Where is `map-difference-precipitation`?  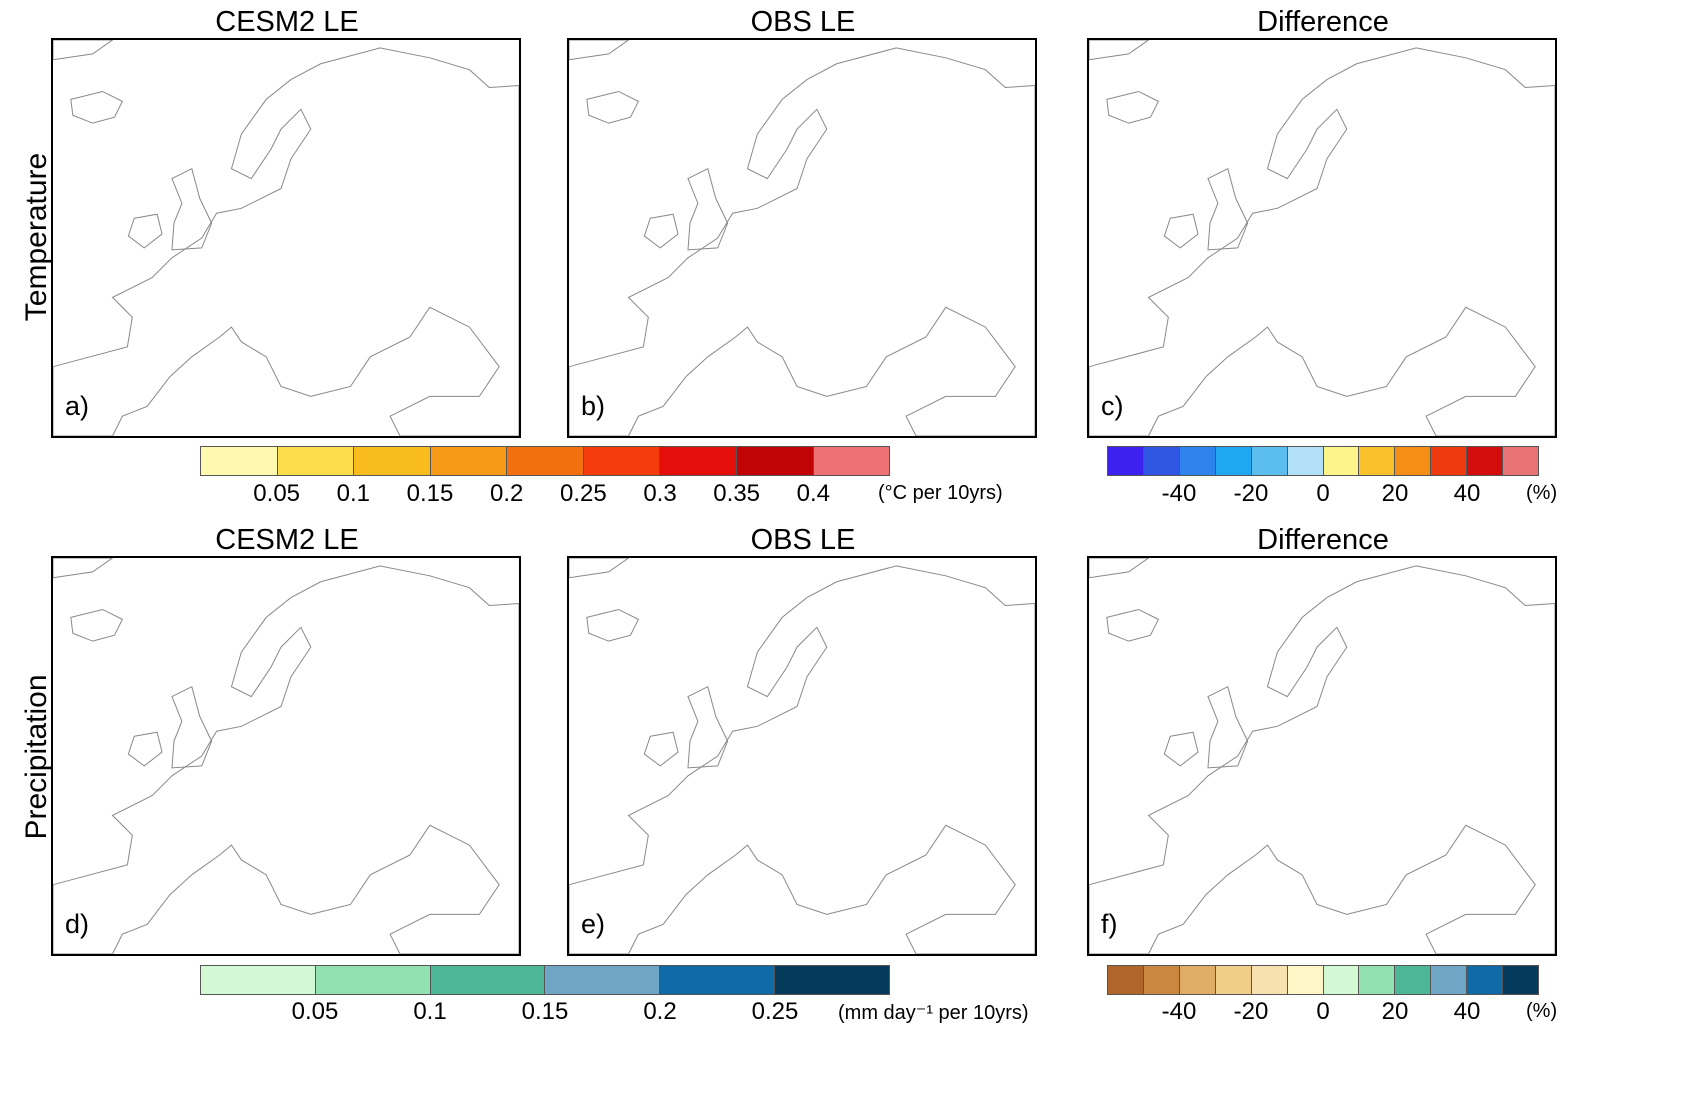 map-difference-precipitation is located at coordinates (1322, 756).